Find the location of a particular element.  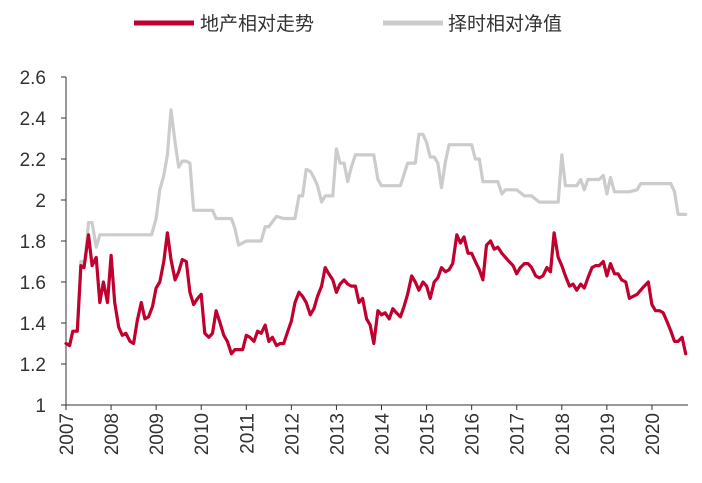

x-tick-label: 2013 is located at coordinates (337, 434).